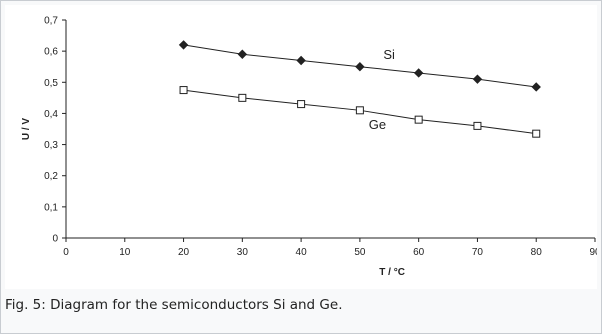  I want to click on x-tick-label: 50, so click(360, 252).